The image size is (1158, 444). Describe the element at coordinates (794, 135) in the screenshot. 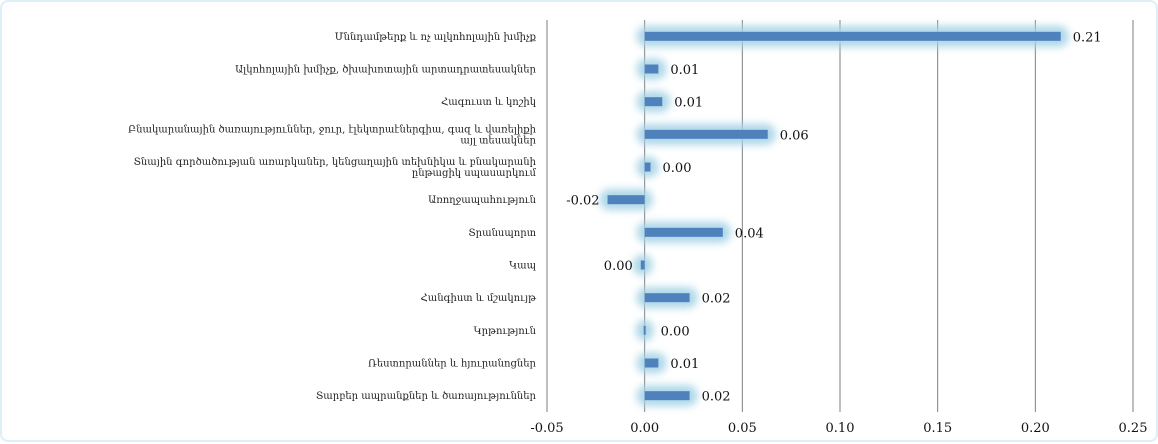

I see `data-label: 0.06` at that location.